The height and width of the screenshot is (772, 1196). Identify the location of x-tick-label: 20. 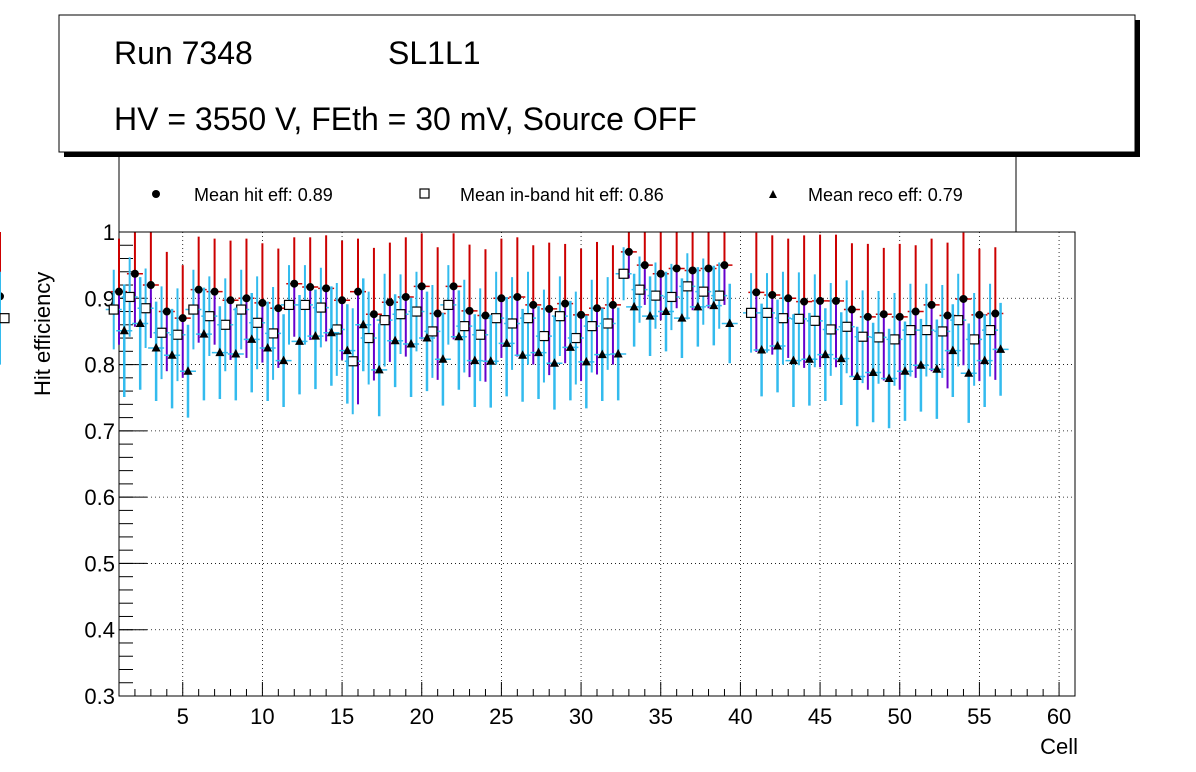
(421, 716).